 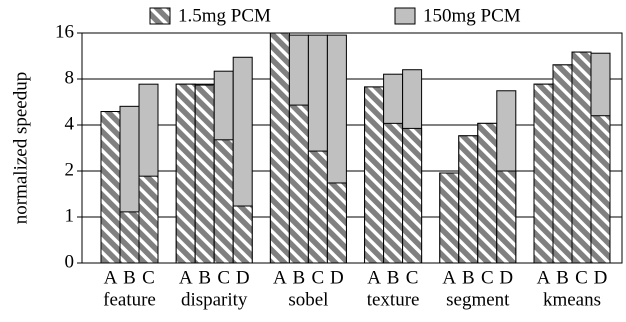 What do you see at coordinates (70, 169) in the screenshot?
I see `y-tick-label: 2` at bounding box center [70, 169].